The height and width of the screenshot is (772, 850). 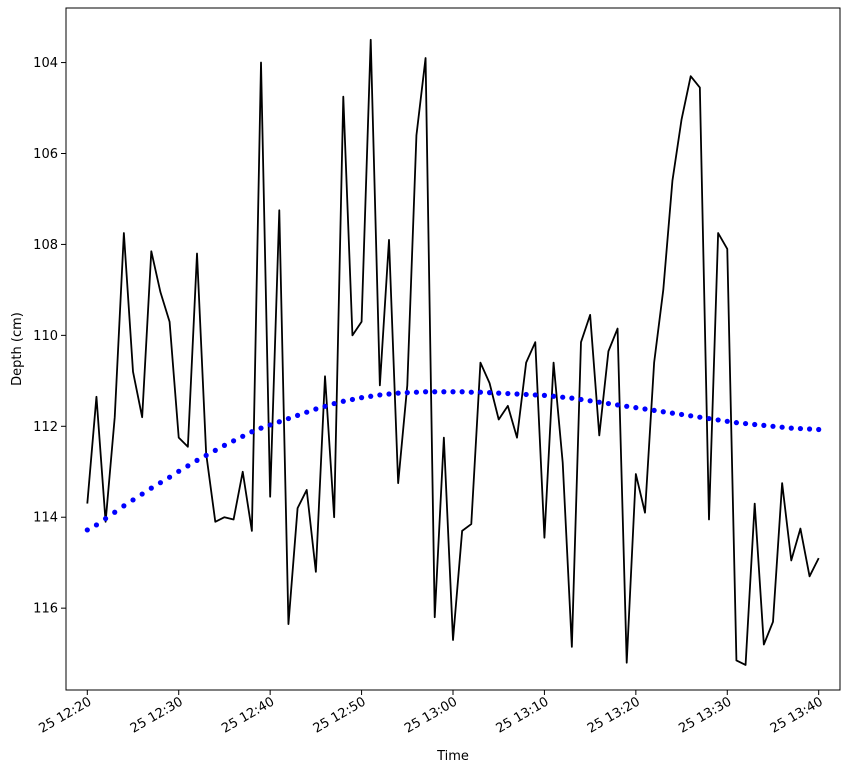 What do you see at coordinates (45, 154) in the screenshot?
I see `y-tick-label: 106` at bounding box center [45, 154].